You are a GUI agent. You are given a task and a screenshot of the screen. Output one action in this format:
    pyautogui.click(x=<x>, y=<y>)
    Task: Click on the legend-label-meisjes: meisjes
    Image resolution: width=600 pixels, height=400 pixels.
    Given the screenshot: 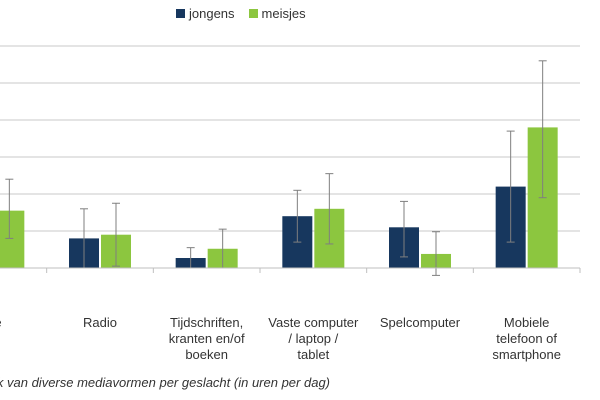 What is the action you would take?
    pyautogui.click(x=283, y=13)
    